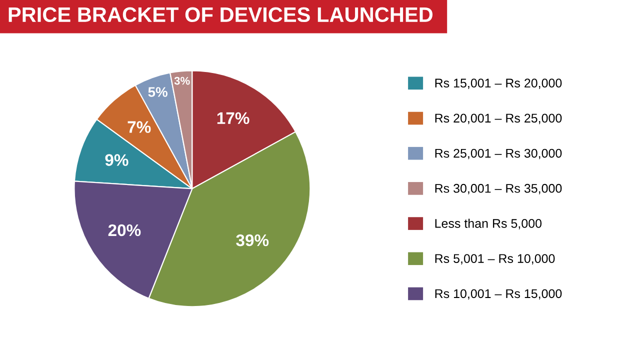 This screenshot has width=620, height=343. I want to click on data-label: 39%, so click(252, 240).